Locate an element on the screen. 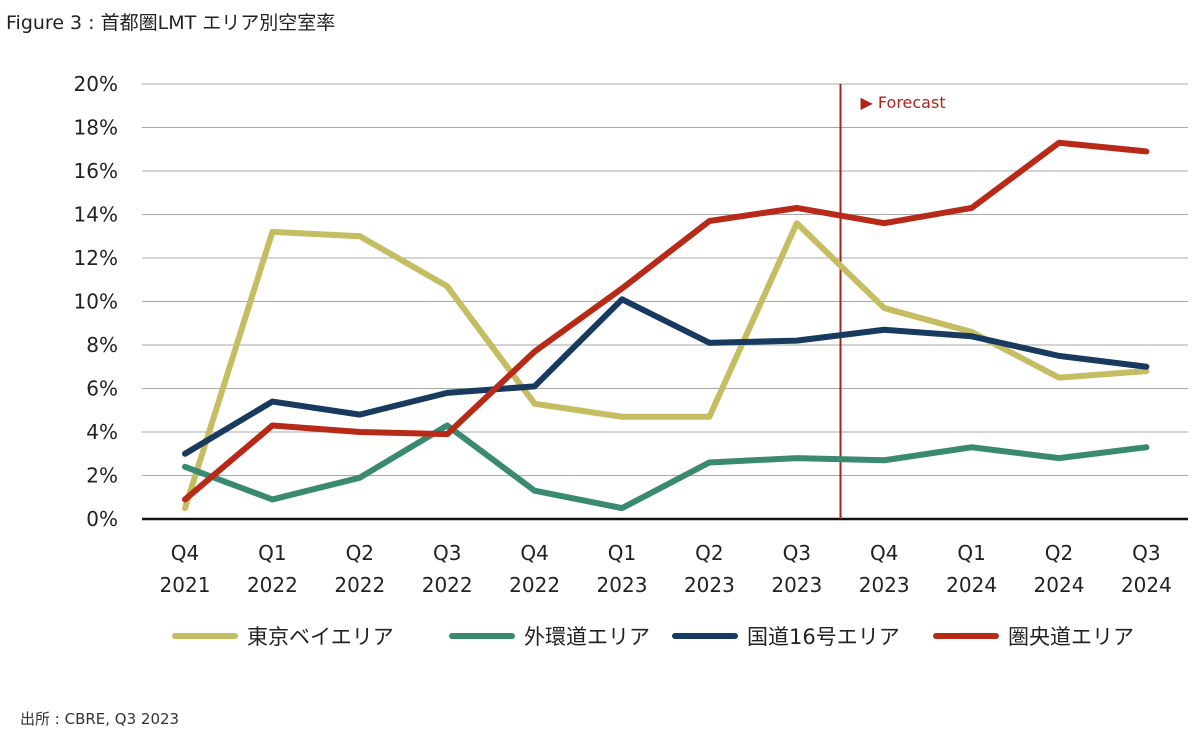 This screenshot has height=735, width=1200. y-tick-label: 8% is located at coordinates (102, 345).